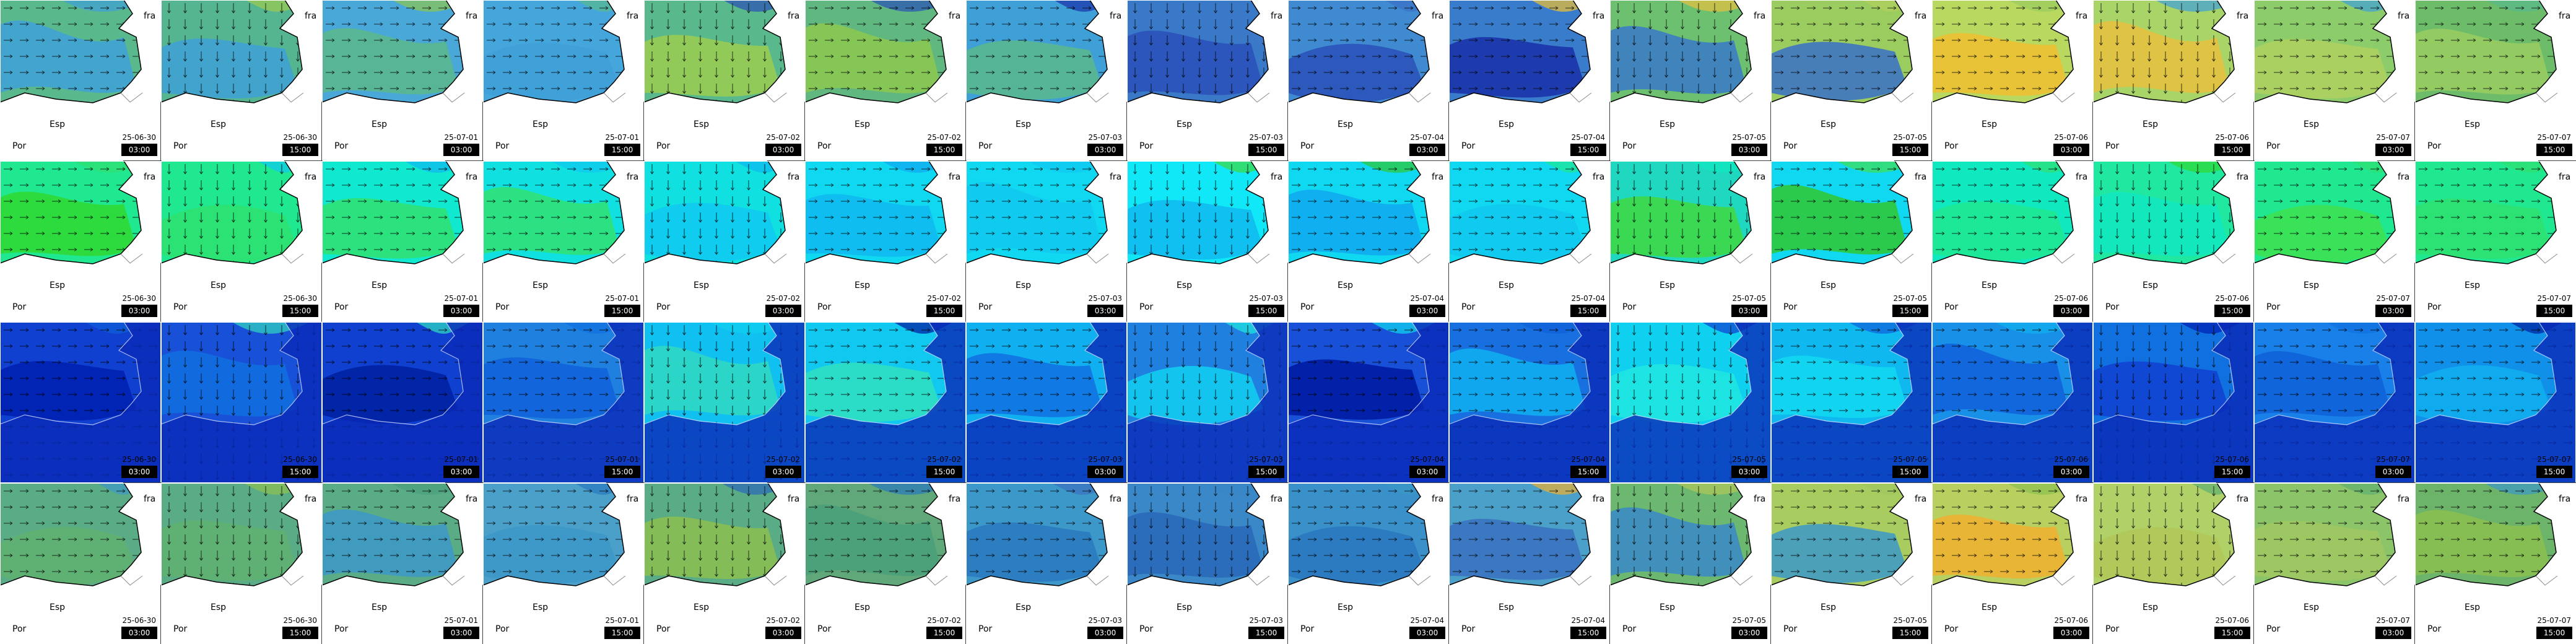 The image size is (2576, 644). What do you see at coordinates (1368, 402) in the screenshot?
I see `map-tile: 25-07-04 03:00` at bounding box center [1368, 402].